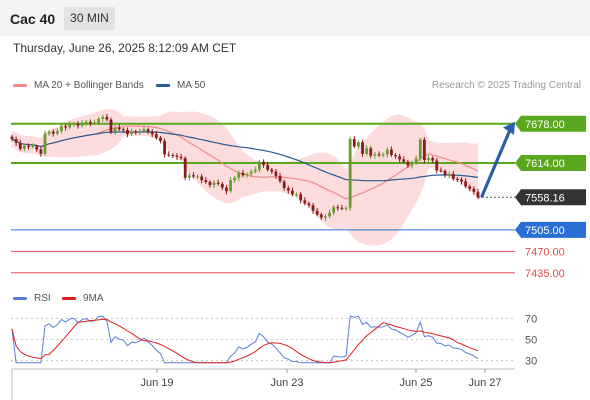 This screenshot has width=590, height=400. What do you see at coordinates (295, 18) in the screenshot?
I see `chart-header: Cac 40 30 MIN` at bounding box center [295, 18].